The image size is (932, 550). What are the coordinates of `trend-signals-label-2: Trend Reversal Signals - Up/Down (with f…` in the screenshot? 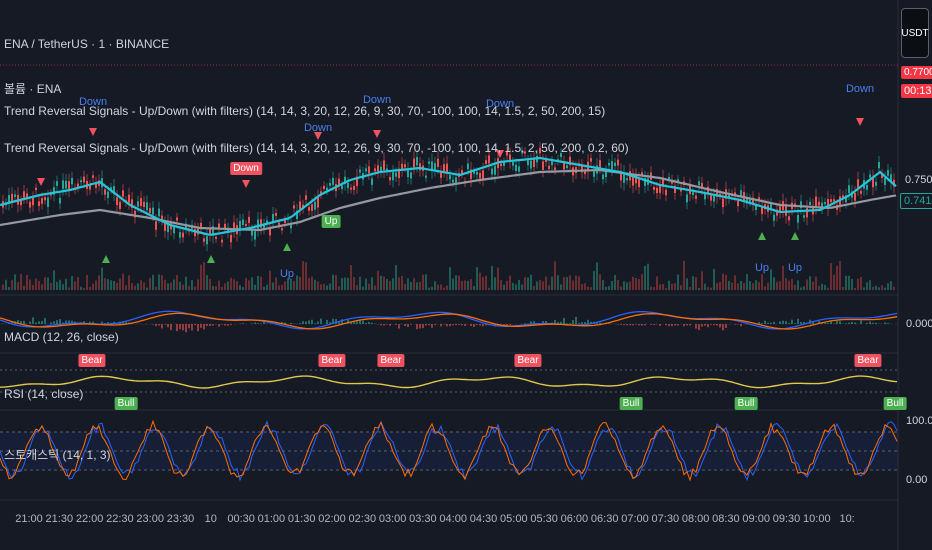 It's located at (316, 148).